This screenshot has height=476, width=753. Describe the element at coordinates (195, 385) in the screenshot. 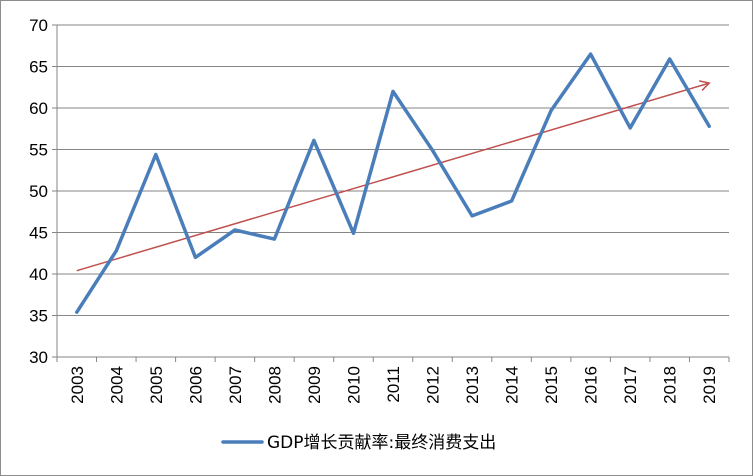

I see `x-tick-label: 2006` at that location.